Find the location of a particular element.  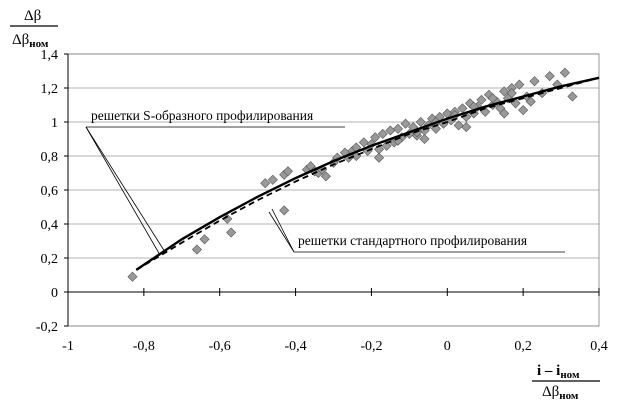

x-label-denominator: Δβном is located at coordinates (560, 392).